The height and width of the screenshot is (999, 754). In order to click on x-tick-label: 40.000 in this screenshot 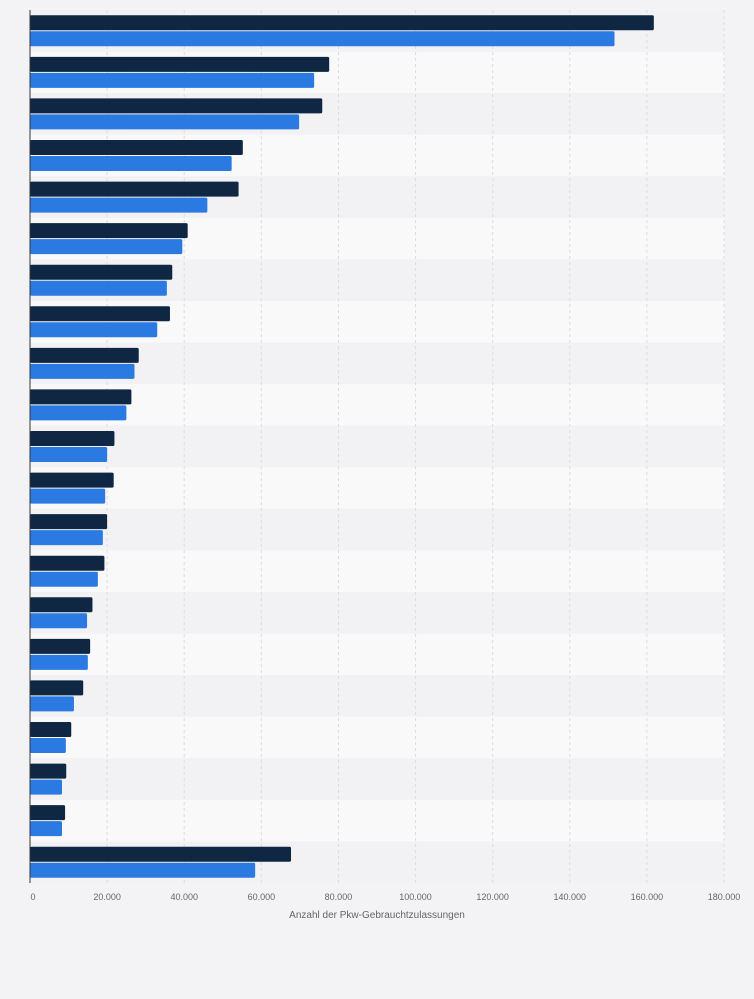, I will do `click(184, 897)`.